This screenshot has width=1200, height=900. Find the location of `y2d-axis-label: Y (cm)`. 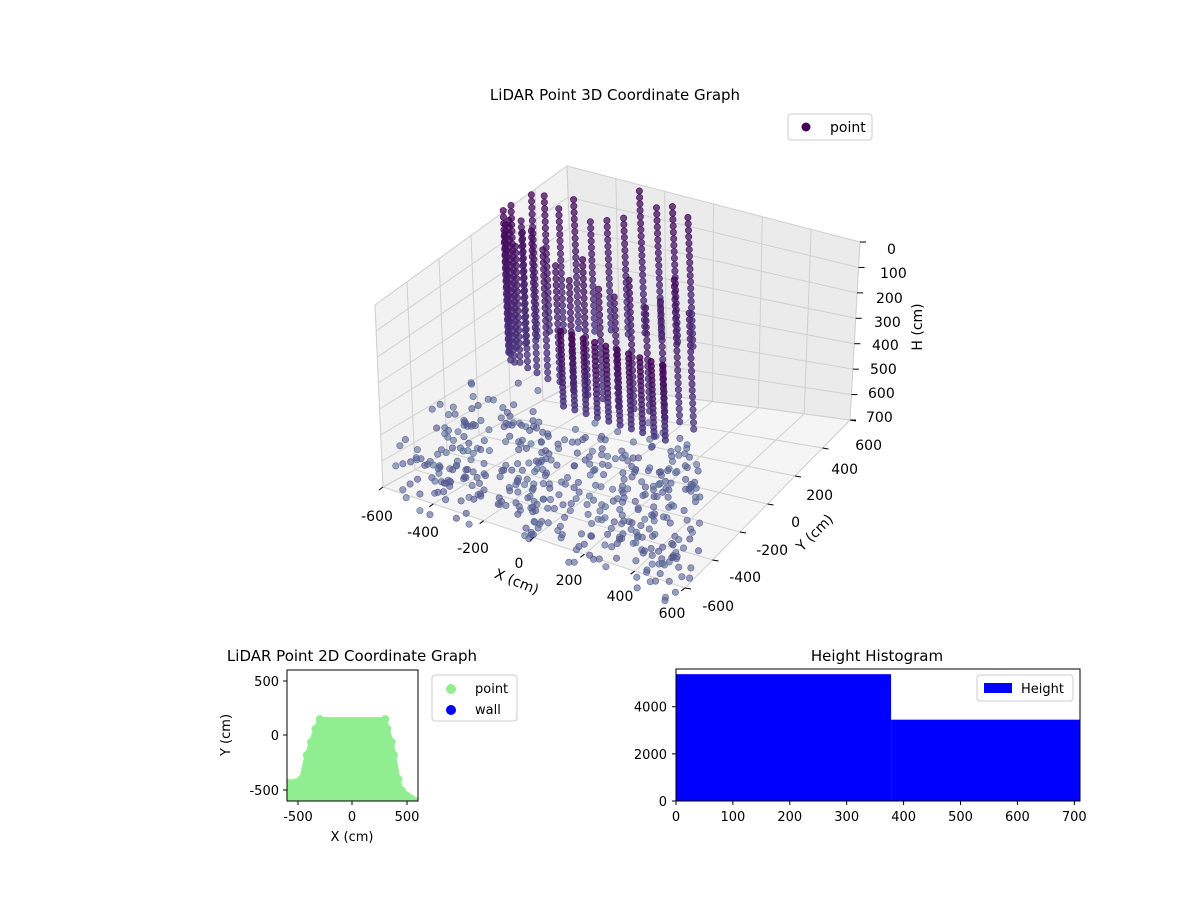

y2d-axis-label: Y (cm) is located at coordinates (226, 735).